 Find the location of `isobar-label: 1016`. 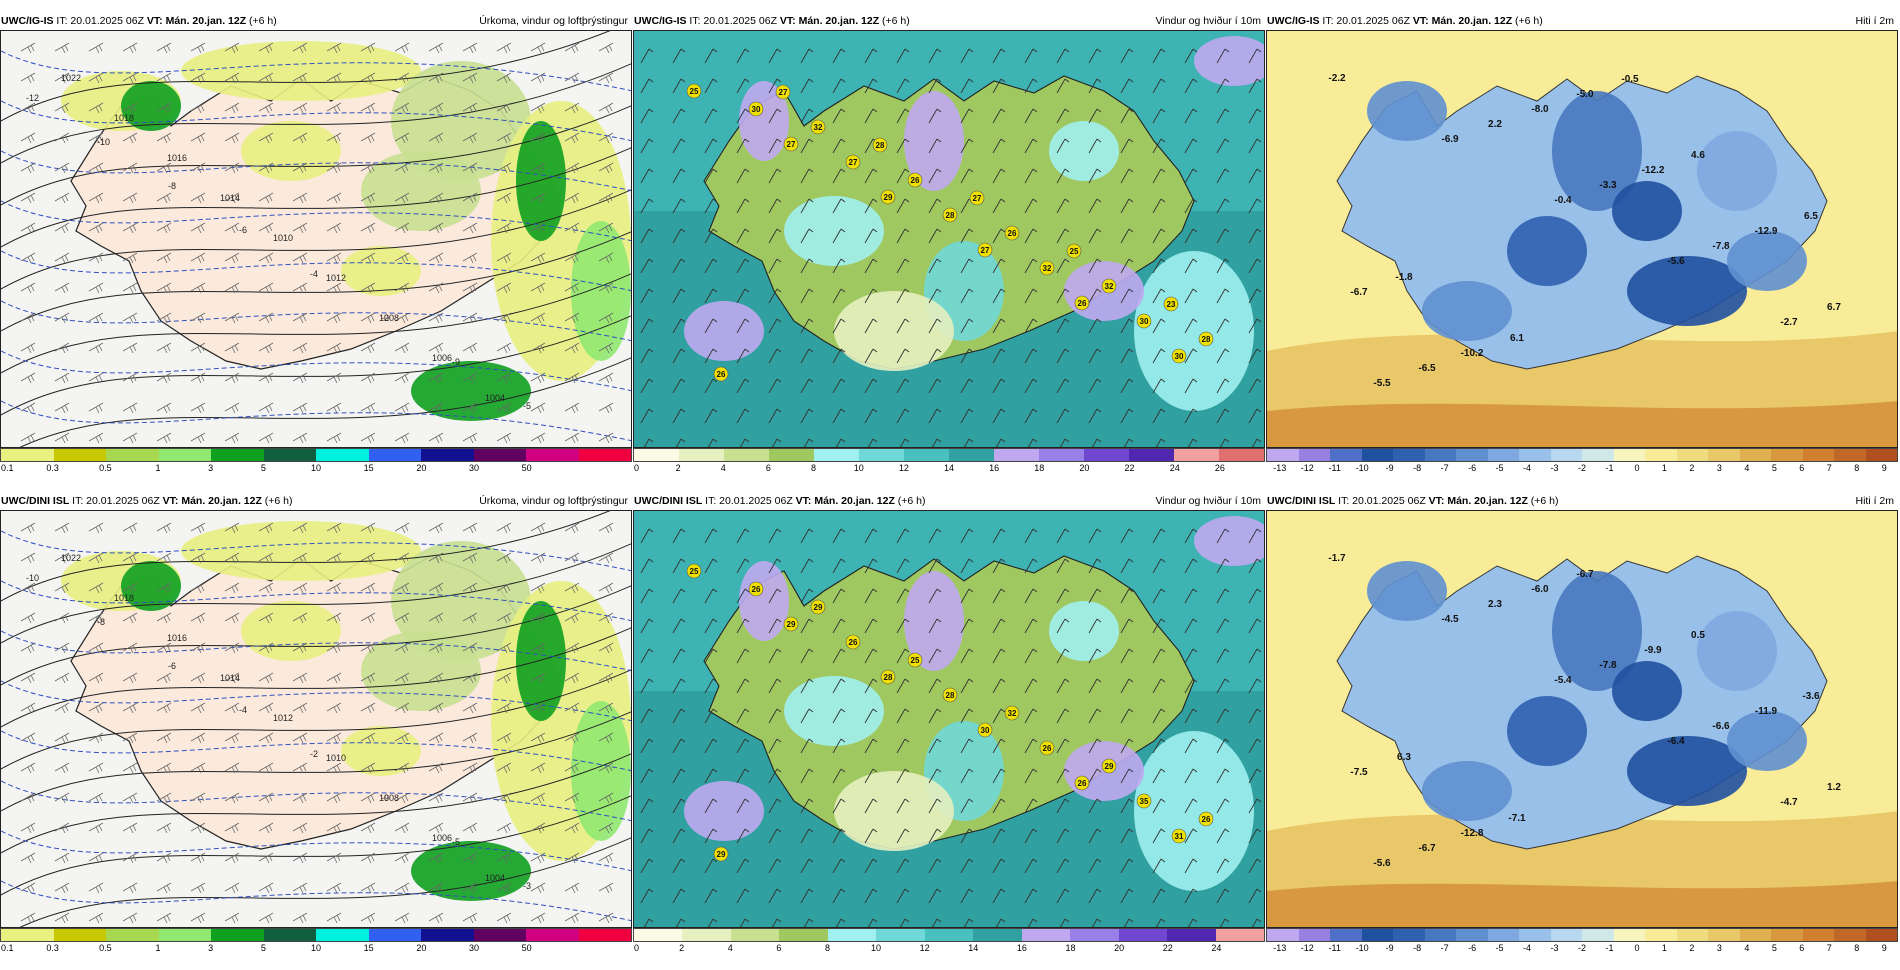

isobar-label: 1016 is located at coordinates (177, 638).